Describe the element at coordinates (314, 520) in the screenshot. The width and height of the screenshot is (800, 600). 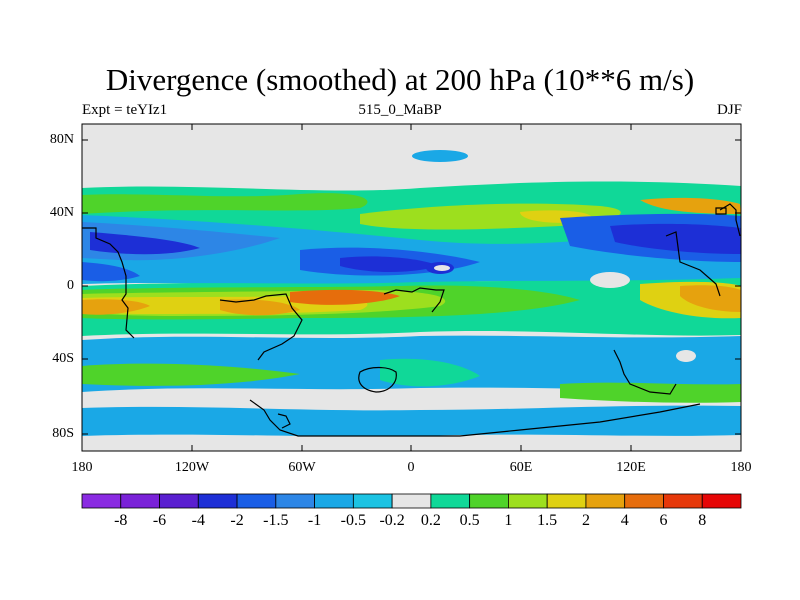
I see `colorbar-label: -1` at that location.